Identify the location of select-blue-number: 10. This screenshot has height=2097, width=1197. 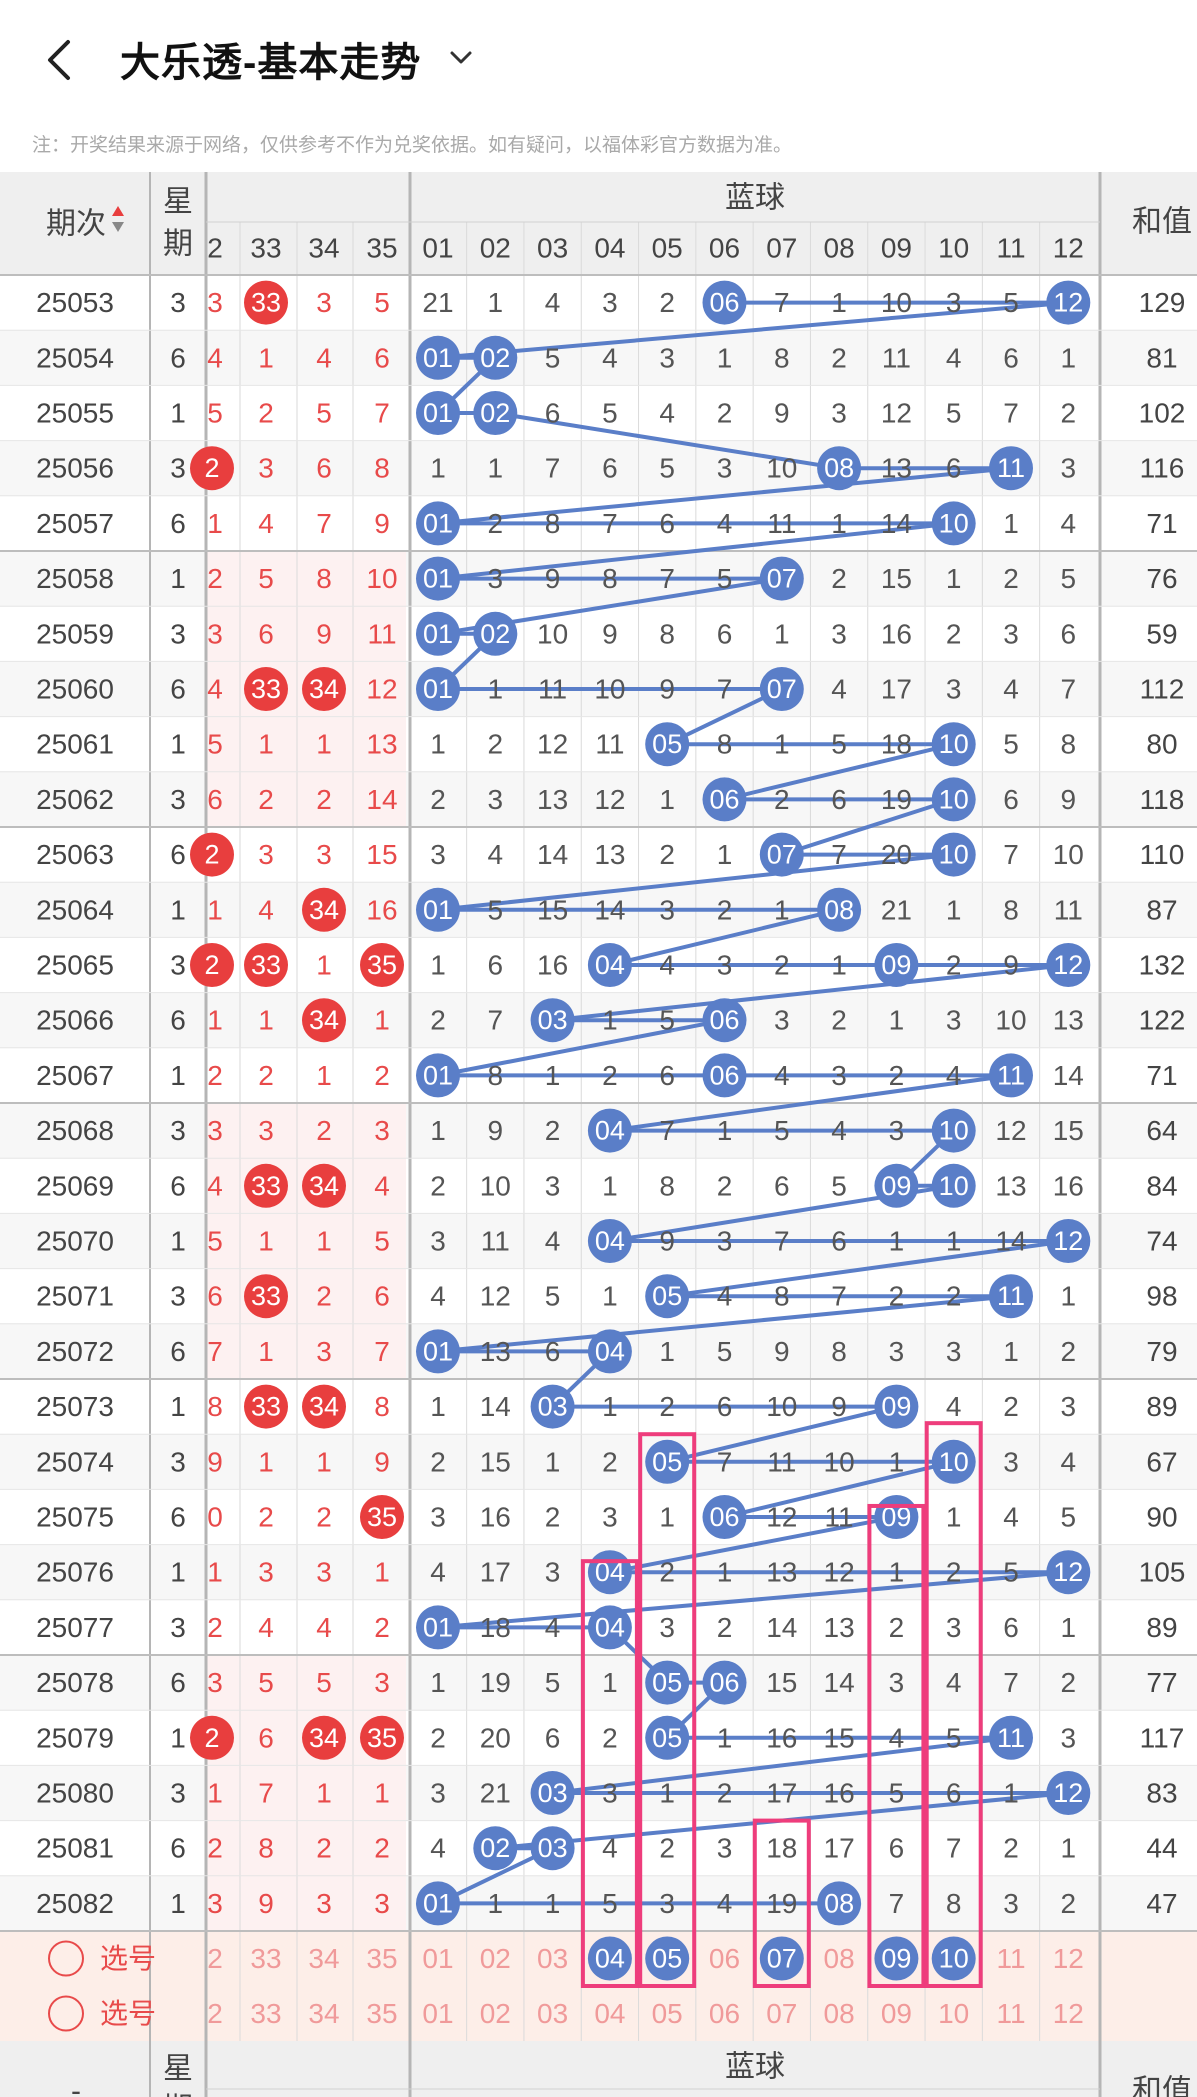
(953, 2013).